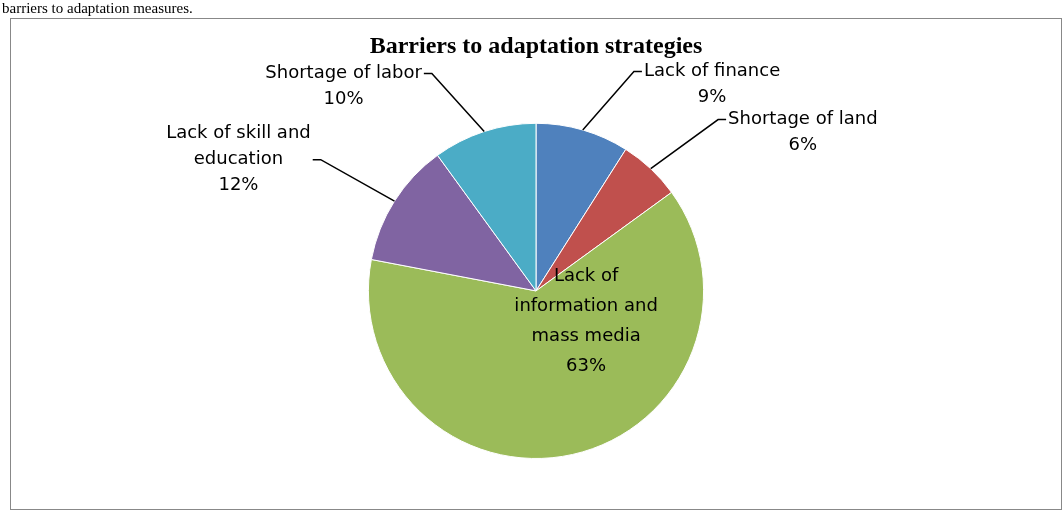 The height and width of the screenshot is (510, 1062). What do you see at coordinates (238, 145) in the screenshot?
I see `slice-label: Lack of skill and education` at bounding box center [238, 145].